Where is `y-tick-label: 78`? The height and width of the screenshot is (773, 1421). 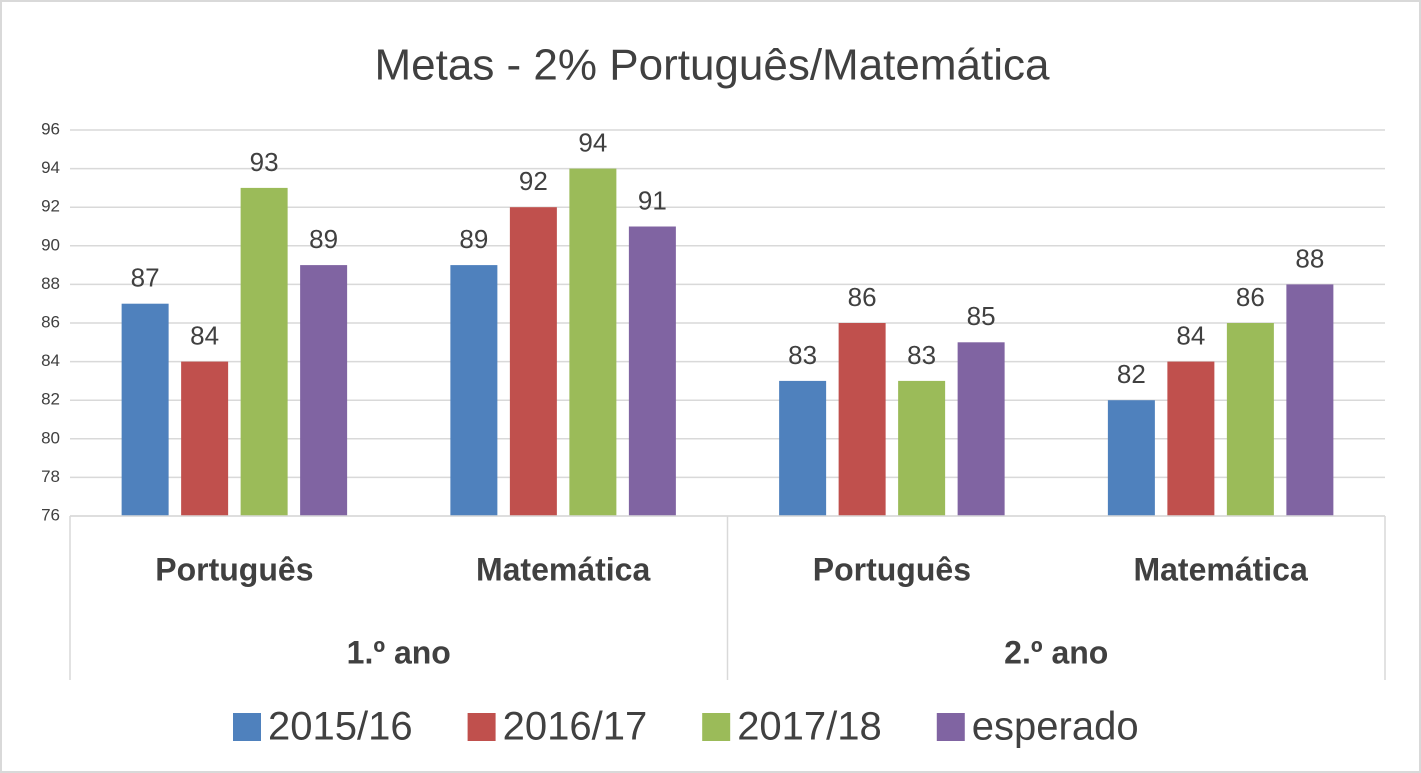
y-tick-label: 78 is located at coordinates (50, 476).